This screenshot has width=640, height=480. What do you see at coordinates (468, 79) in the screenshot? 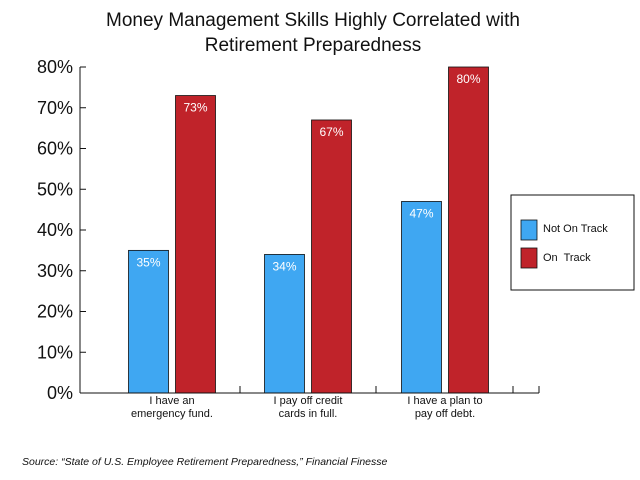
I see `bar-value-label: 80%` at bounding box center [468, 79].